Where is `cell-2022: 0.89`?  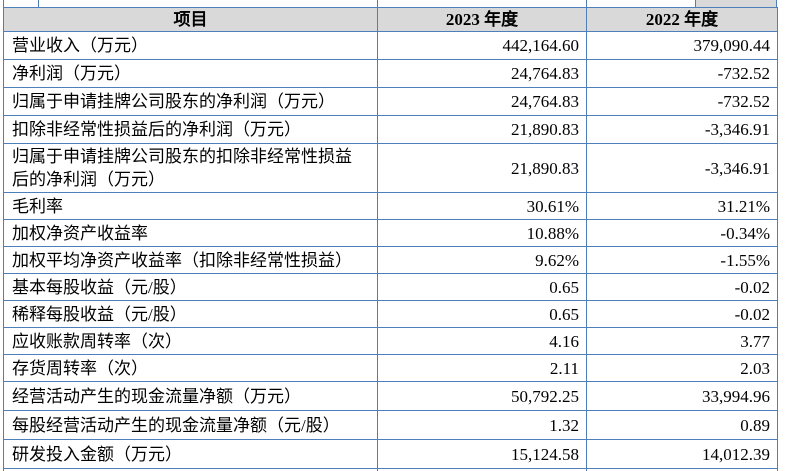
cell-2022: 0.89 is located at coordinates (682, 425).